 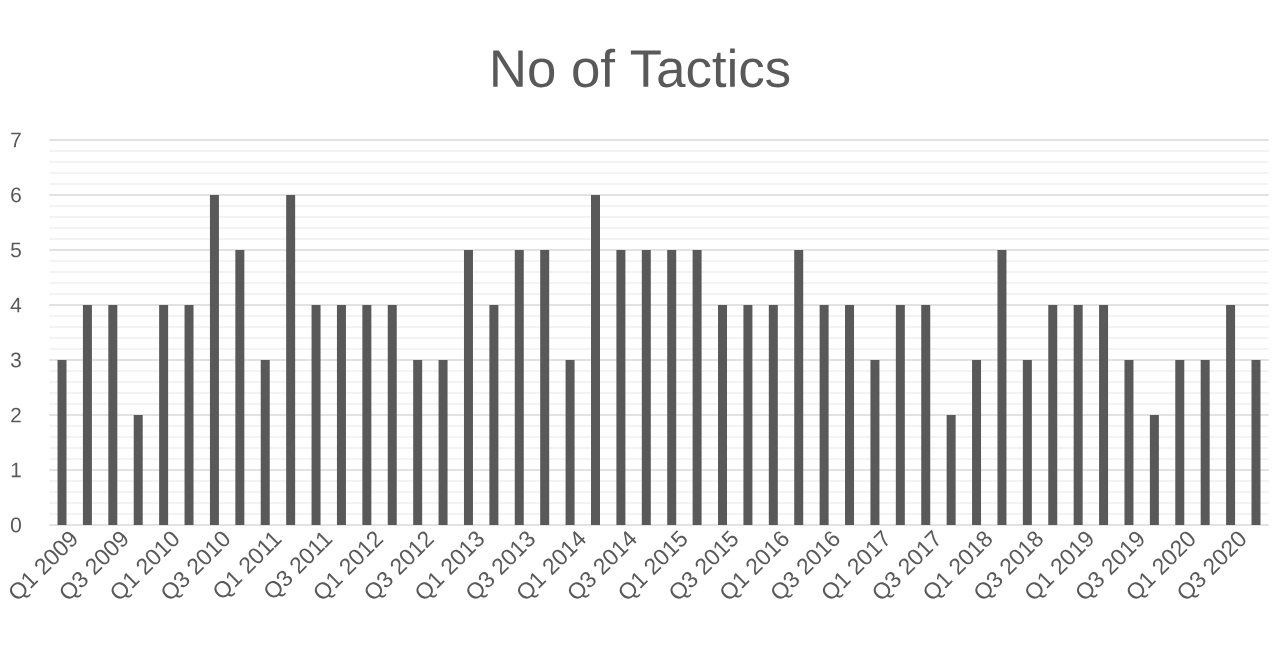 I want to click on y-tick-label: 5, so click(x=16, y=250).